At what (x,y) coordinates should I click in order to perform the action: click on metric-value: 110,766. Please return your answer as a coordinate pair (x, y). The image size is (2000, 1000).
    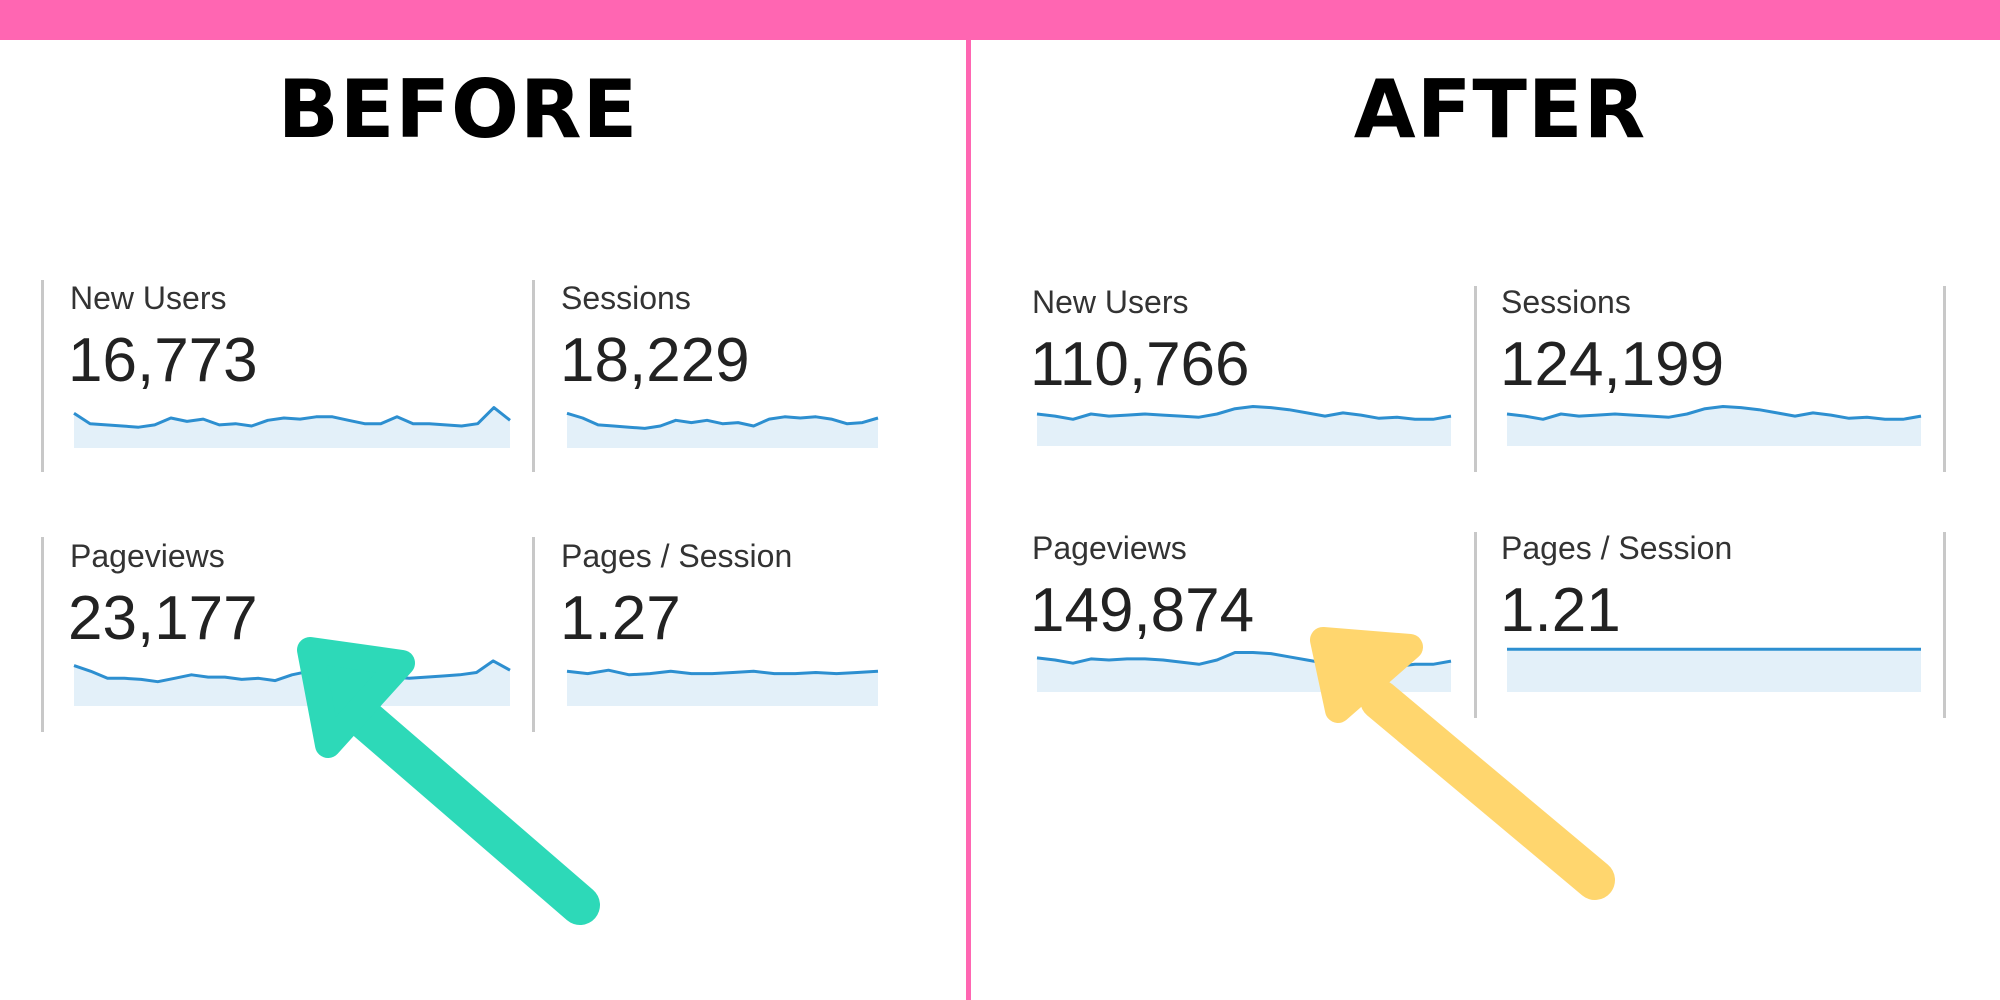
    Looking at the image, I should click on (1140, 364).